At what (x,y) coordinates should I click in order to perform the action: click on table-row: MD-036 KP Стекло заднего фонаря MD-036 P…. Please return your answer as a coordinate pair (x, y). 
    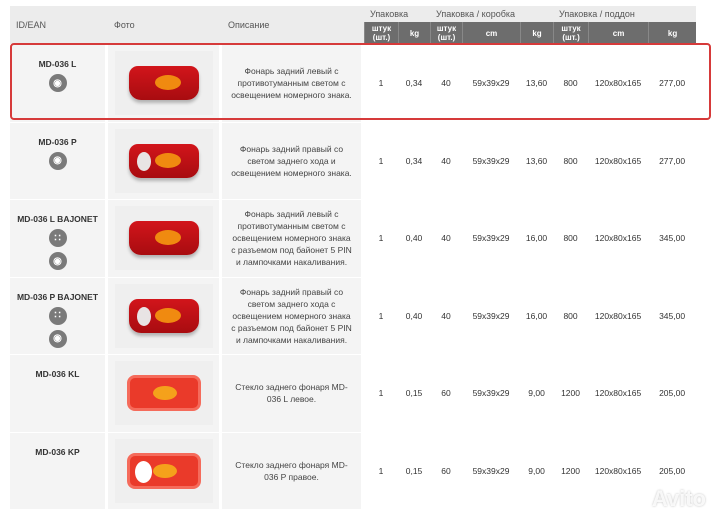
    Looking at the image, I should click on (353, 470).